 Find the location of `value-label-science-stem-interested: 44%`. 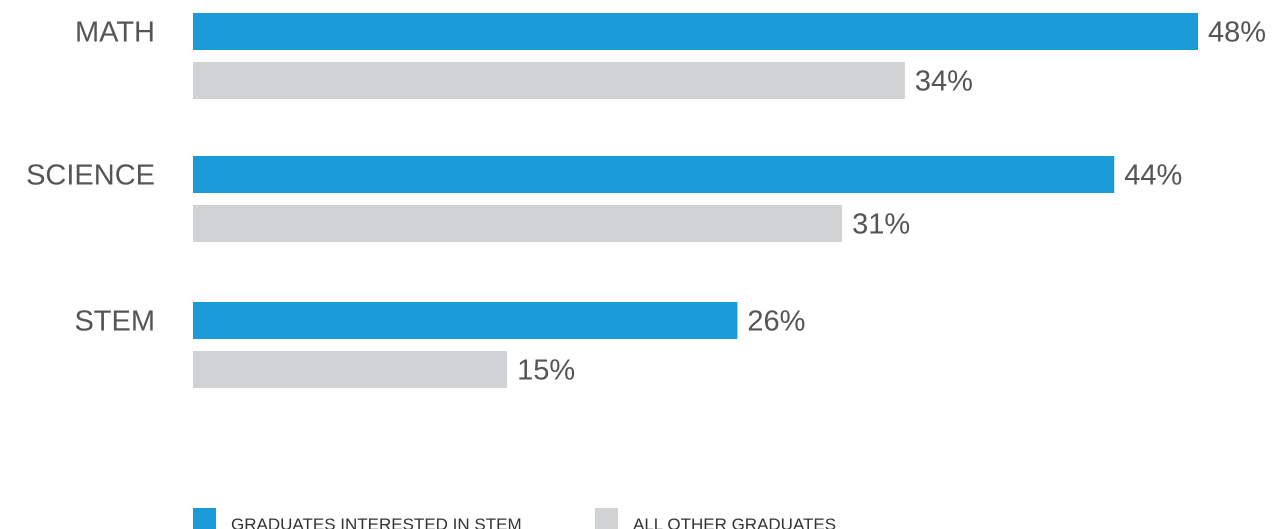

value-label-science-stem-interested: 44% is located at coordinates (1153, 176).